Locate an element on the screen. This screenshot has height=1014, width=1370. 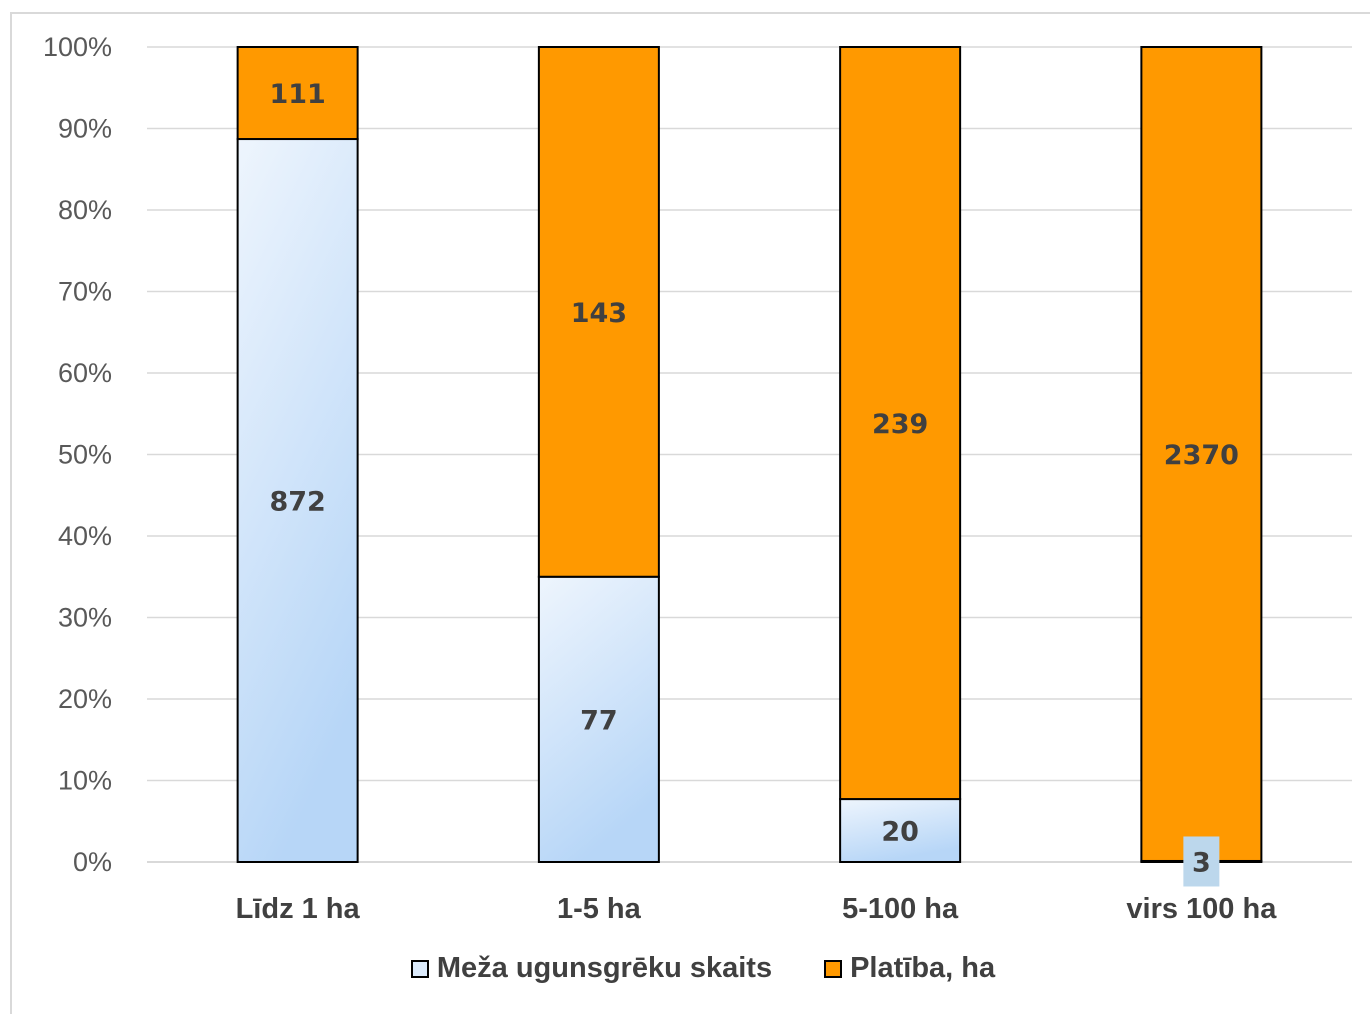
legend-swatch-fire-count is located at coordinates (419, 968).